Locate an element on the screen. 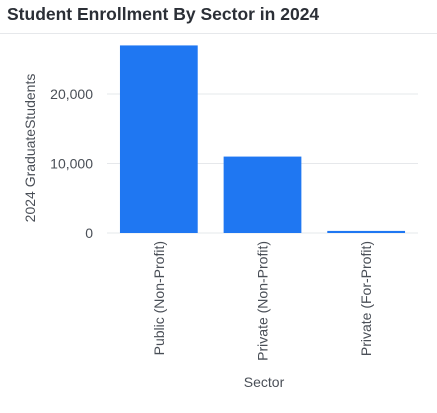  x-tick-label: Private (Non-Profit) is located at coordinates (263, 301).